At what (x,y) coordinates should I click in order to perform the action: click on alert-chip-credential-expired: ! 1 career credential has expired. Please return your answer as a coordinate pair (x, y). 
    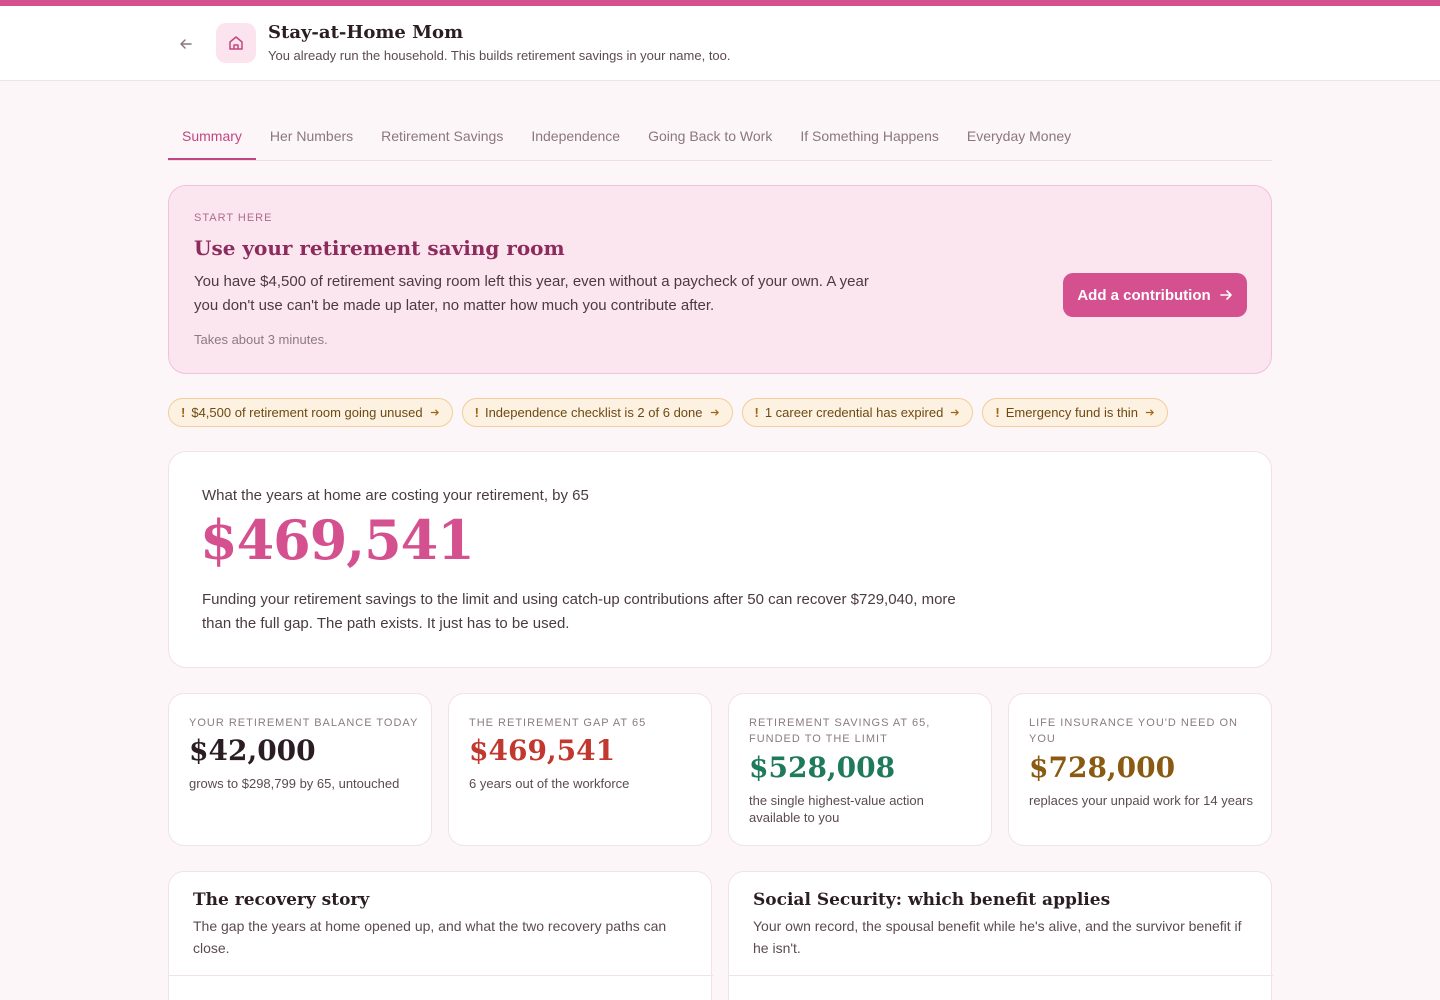
    Looking at the image, I should click on (857, 412).